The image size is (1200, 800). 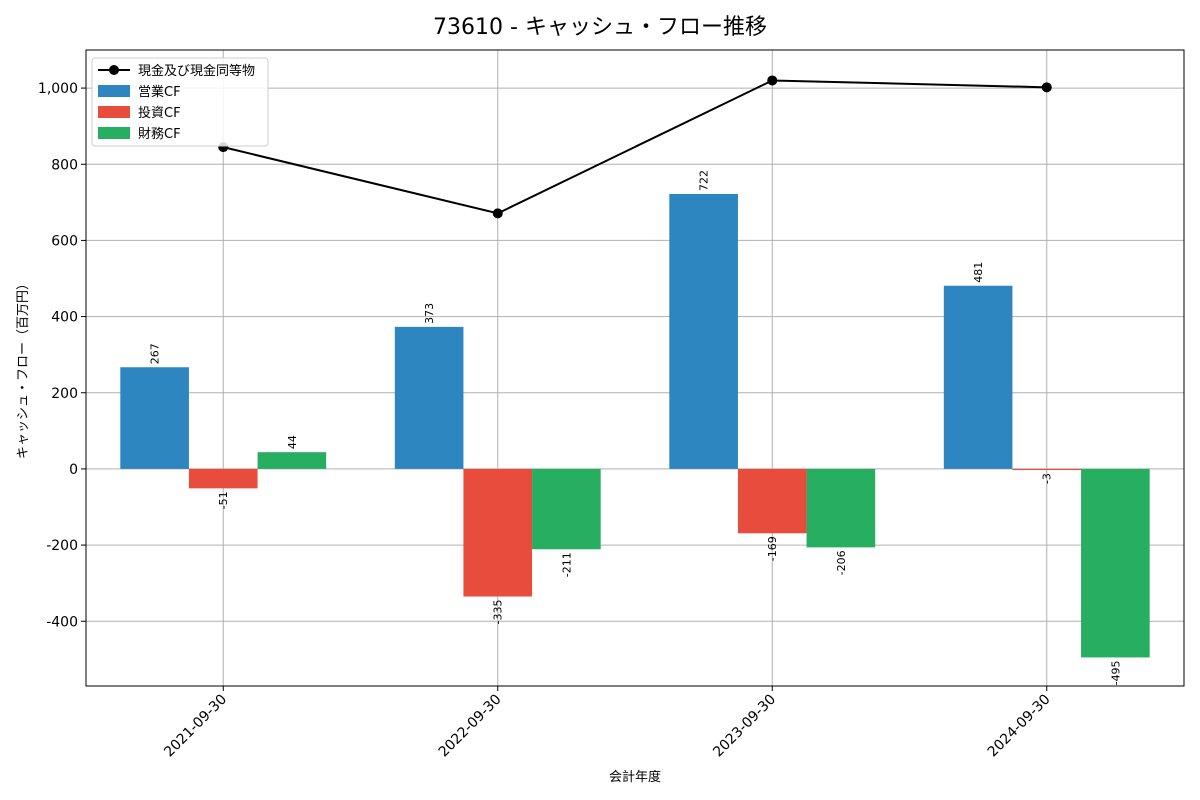 What do you see at coordinates (704, 180) in the screenshot?
I see `bar-data-label: 722` at bounding box center [704, 180].